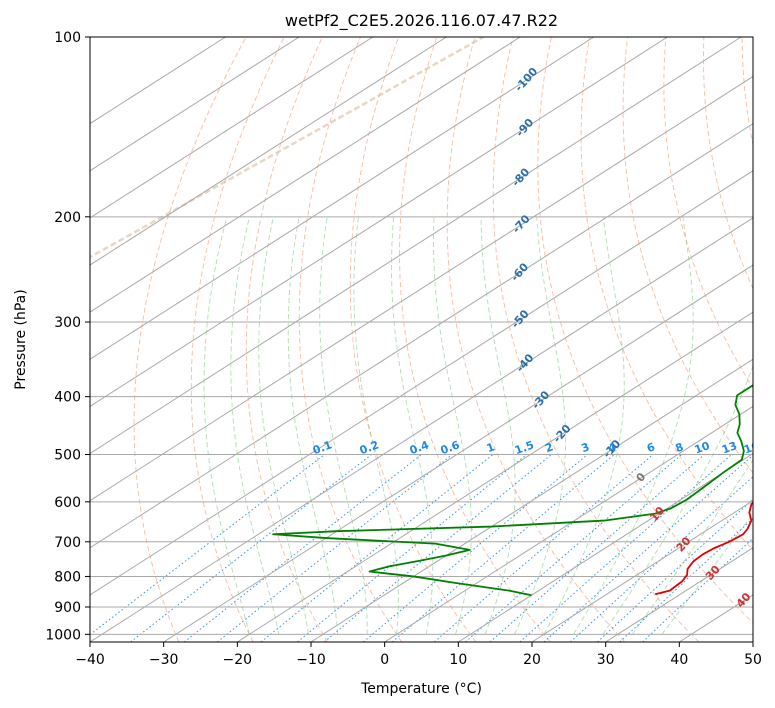  What do you see at coordinates (67, 218) in the screenshot?
I see `y-tick-label: 200` at bounding box center [67, 218].